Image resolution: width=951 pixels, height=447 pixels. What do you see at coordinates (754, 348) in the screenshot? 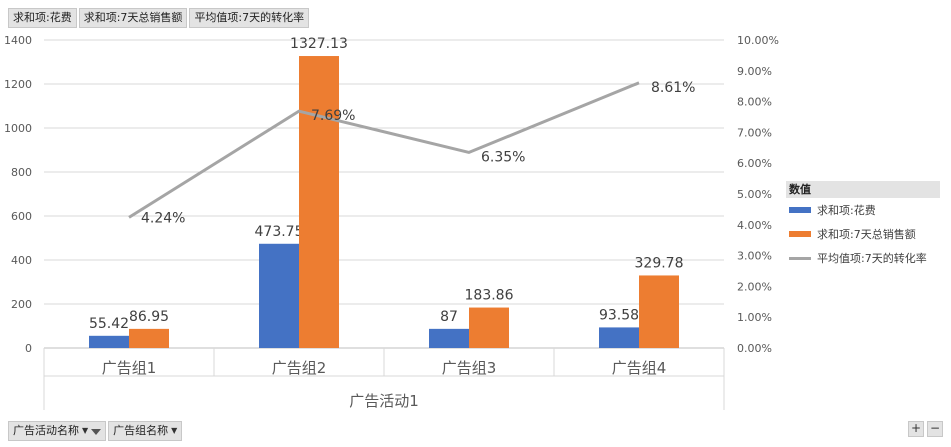
I see `y-right-tick-label: 0.00%` at bounding box center [754, 348].